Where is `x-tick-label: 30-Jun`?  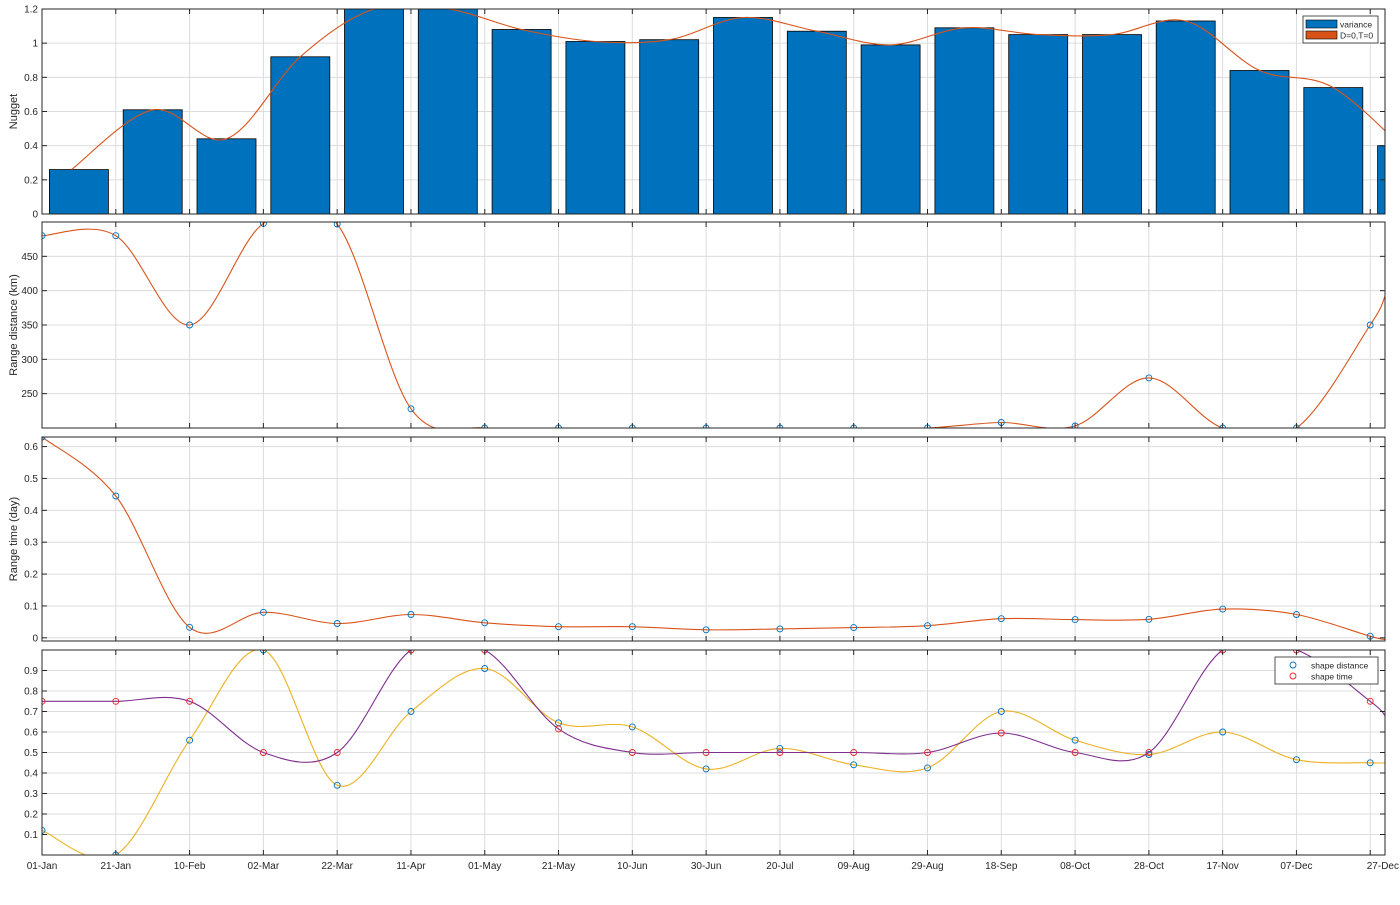 x-tick-label: 30-Jun is located at coordinates (706, 866).